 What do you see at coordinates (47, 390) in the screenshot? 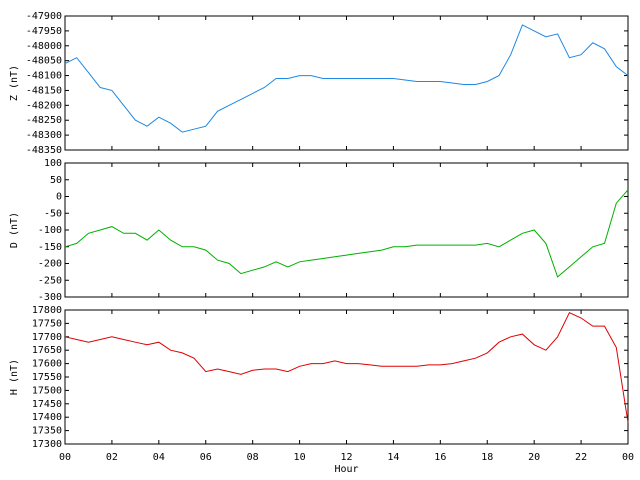
I see `y-tick-label: 17500` at bounding box center [47, 390].